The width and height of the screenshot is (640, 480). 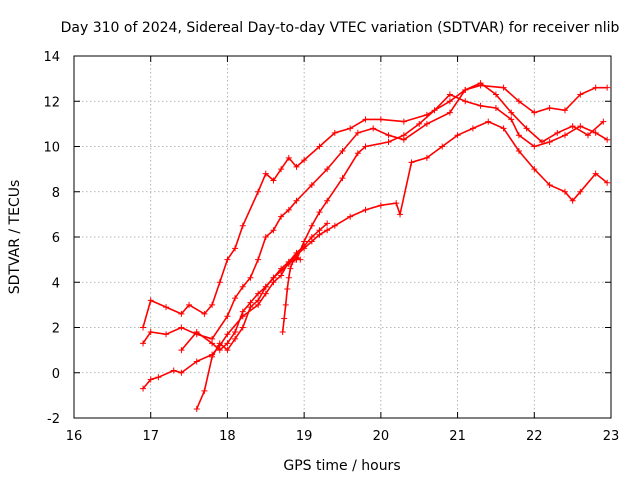 I want to click on x-tick-label: 20, so click(x=381, y=436).